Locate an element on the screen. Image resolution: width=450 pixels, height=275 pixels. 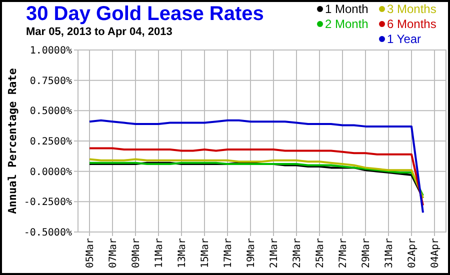
y-tick-label: -0.2500% is located at coordinates (48, 202).